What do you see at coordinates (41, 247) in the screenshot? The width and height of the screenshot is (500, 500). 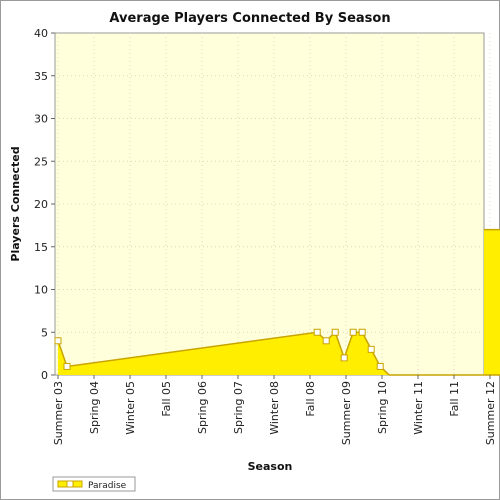 I see `y-tick-label: 15` at bounding box center [41, 247].